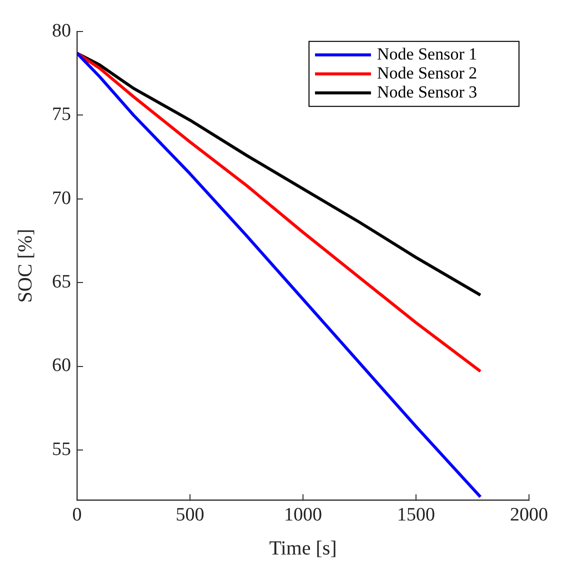 The width and height of the screenshot is (566, 571). I want to click on x-tick-label: 2000, so click(529, 515).